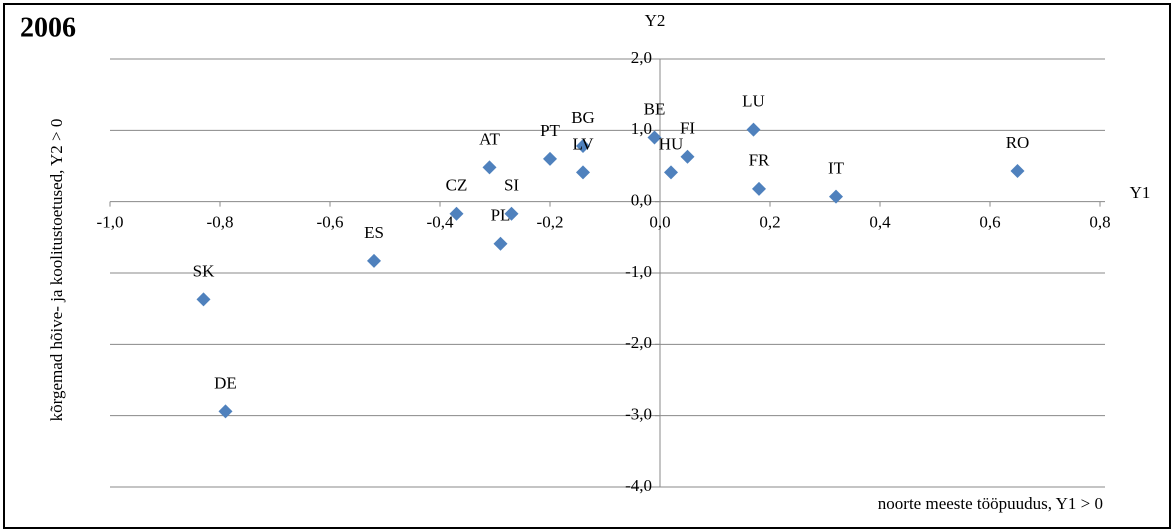  Describe the element at coordinates (374, 232) in the screenshot. I see `point-label: ES` at that location.